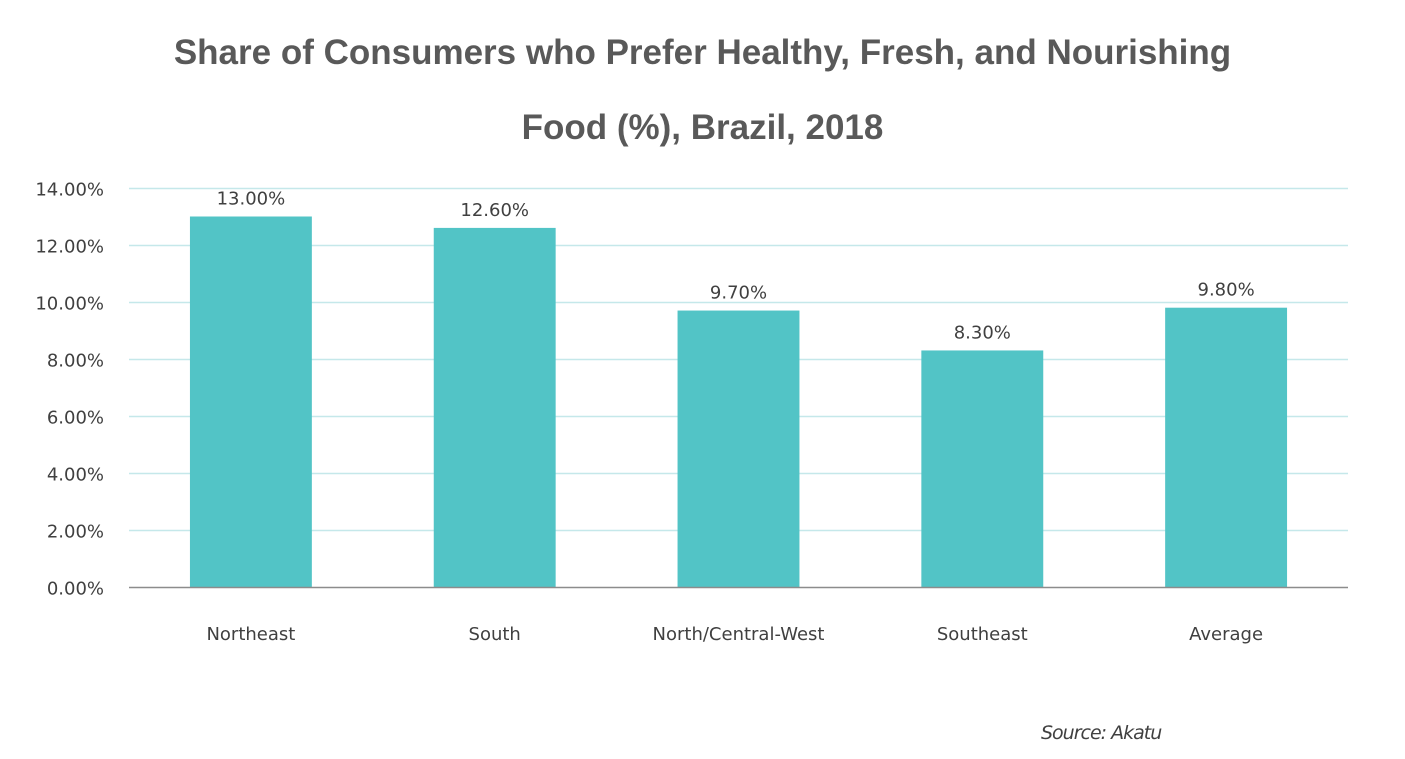  Describe the element at coordinates (75, 532) in the screenshot. I see `y-tick-label: 2.00%` at that location.